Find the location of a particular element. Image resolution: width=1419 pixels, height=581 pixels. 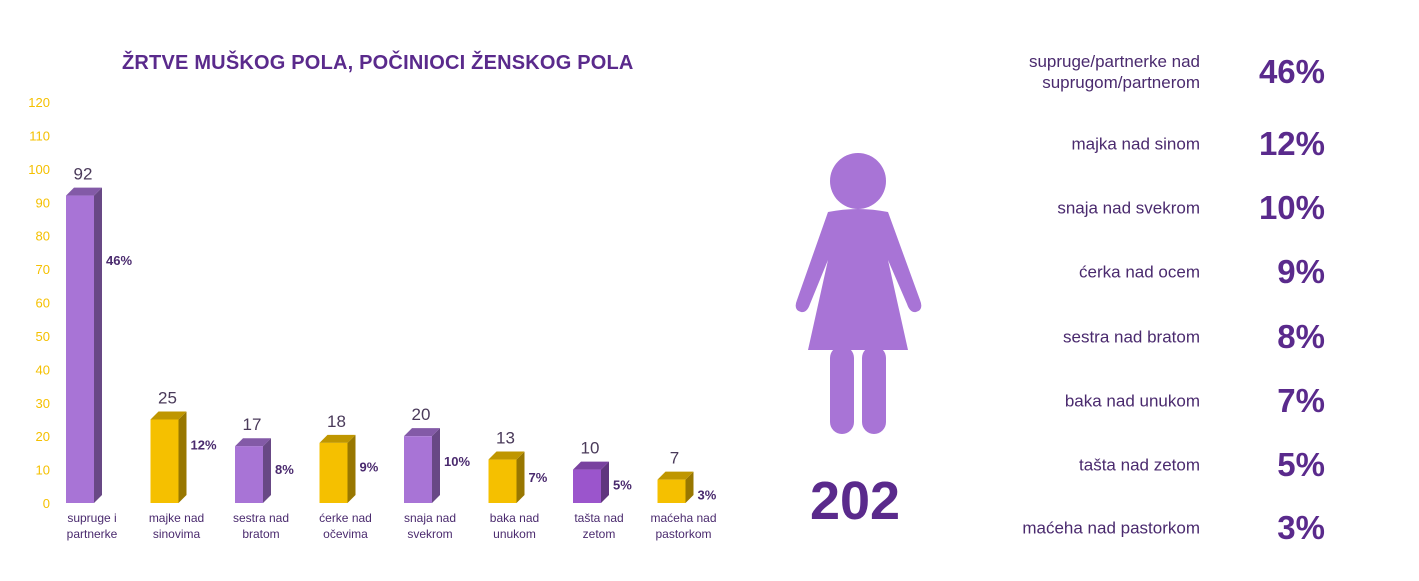

summary-value: 7% is located at coordinates (1301, 400).